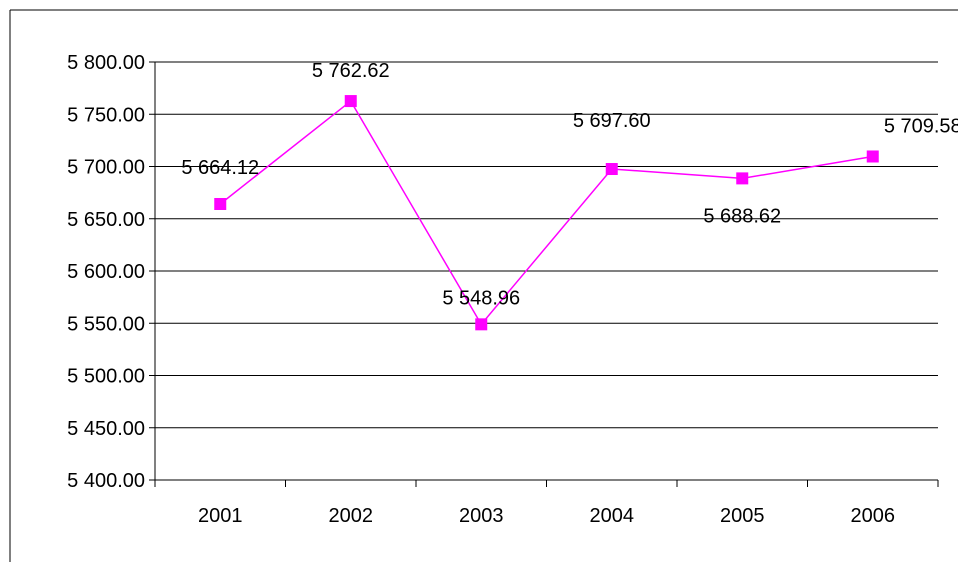 The width and height of the screenshot is (958, 562). Describe the element at coordinates (351, 516) in the screenshot. I see `x-tick-label: 2002` at that location.